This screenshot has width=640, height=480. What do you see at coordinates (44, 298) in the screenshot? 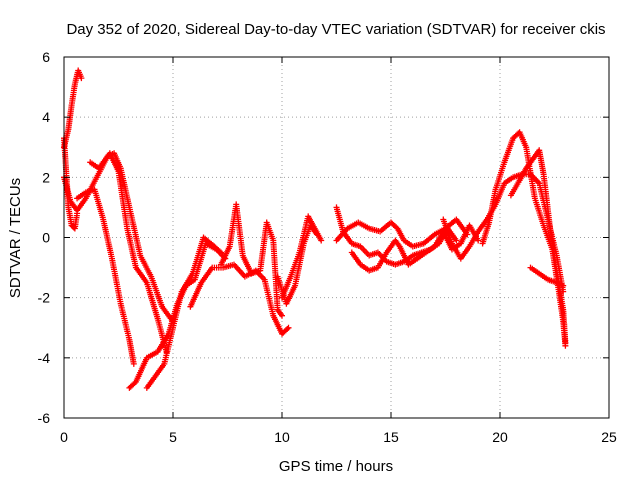
I see `y-tick-label: -2` at bounding box center [44, 298].